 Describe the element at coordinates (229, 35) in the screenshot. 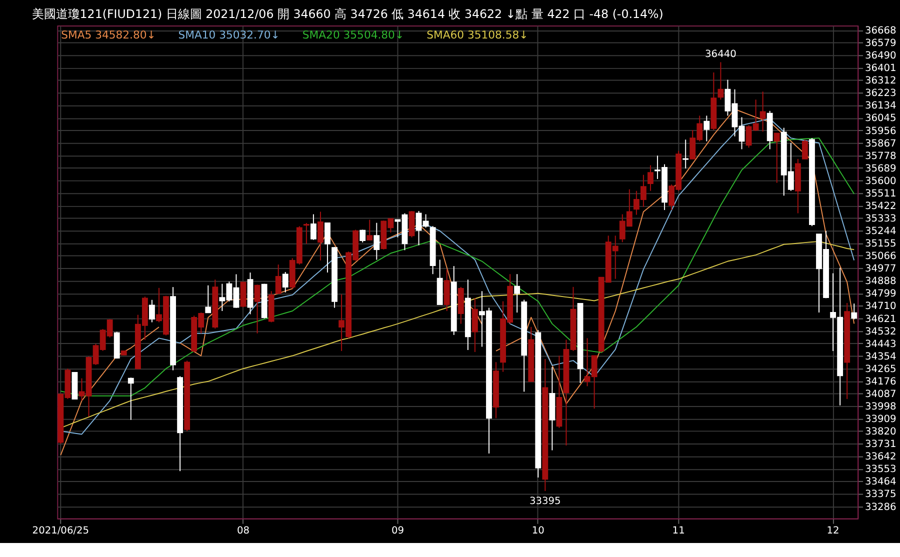

I see `text: SMA10 35032.70↓` at that location.